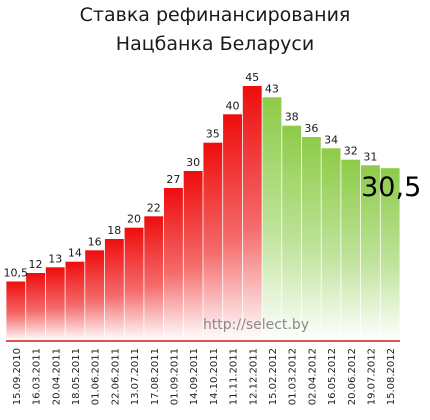 Image resolution: width=430 pixels, height=420 pixels. Describe the element at coordinates (173, 179) in the screenshot. I see `value-label-01.09.2011: 27` at that location.